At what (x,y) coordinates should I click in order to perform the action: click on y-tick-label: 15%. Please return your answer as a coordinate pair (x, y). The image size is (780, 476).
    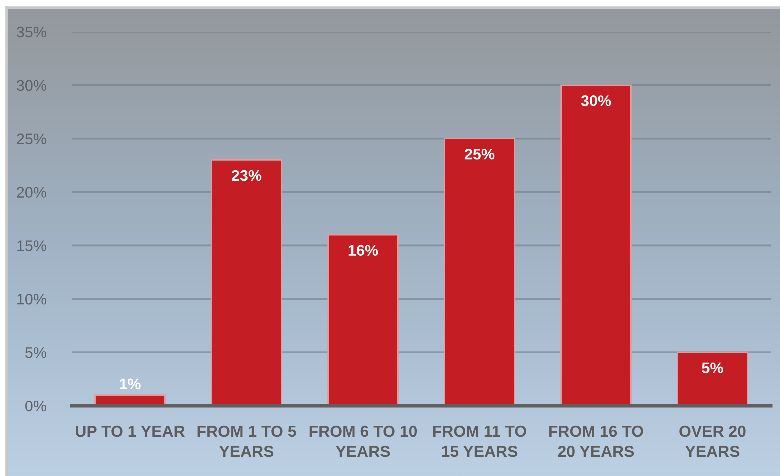
    Looking at the image, I should click on (32, 246).